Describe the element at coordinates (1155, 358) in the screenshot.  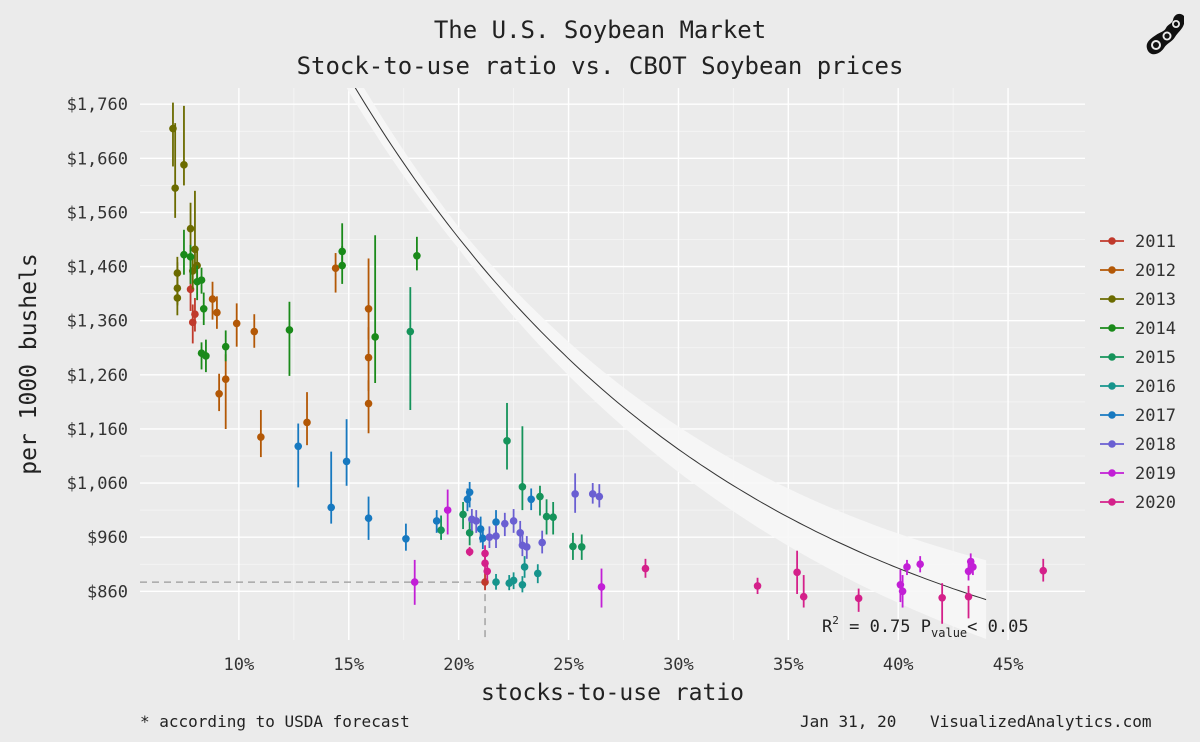
I see `legend-label: 2015` at that location.